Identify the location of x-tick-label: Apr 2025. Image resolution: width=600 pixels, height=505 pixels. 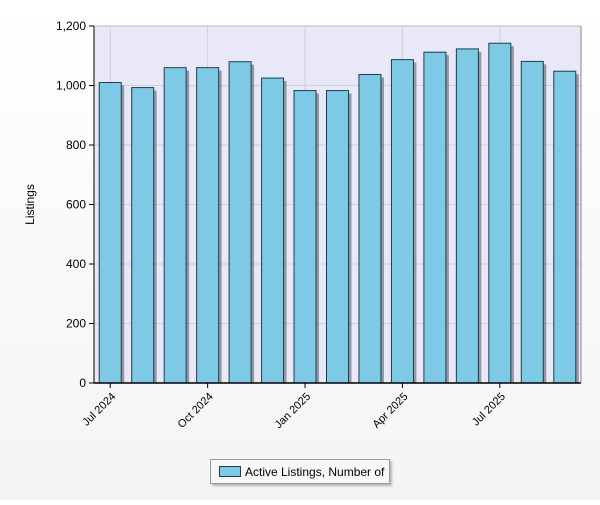
(390, 411).